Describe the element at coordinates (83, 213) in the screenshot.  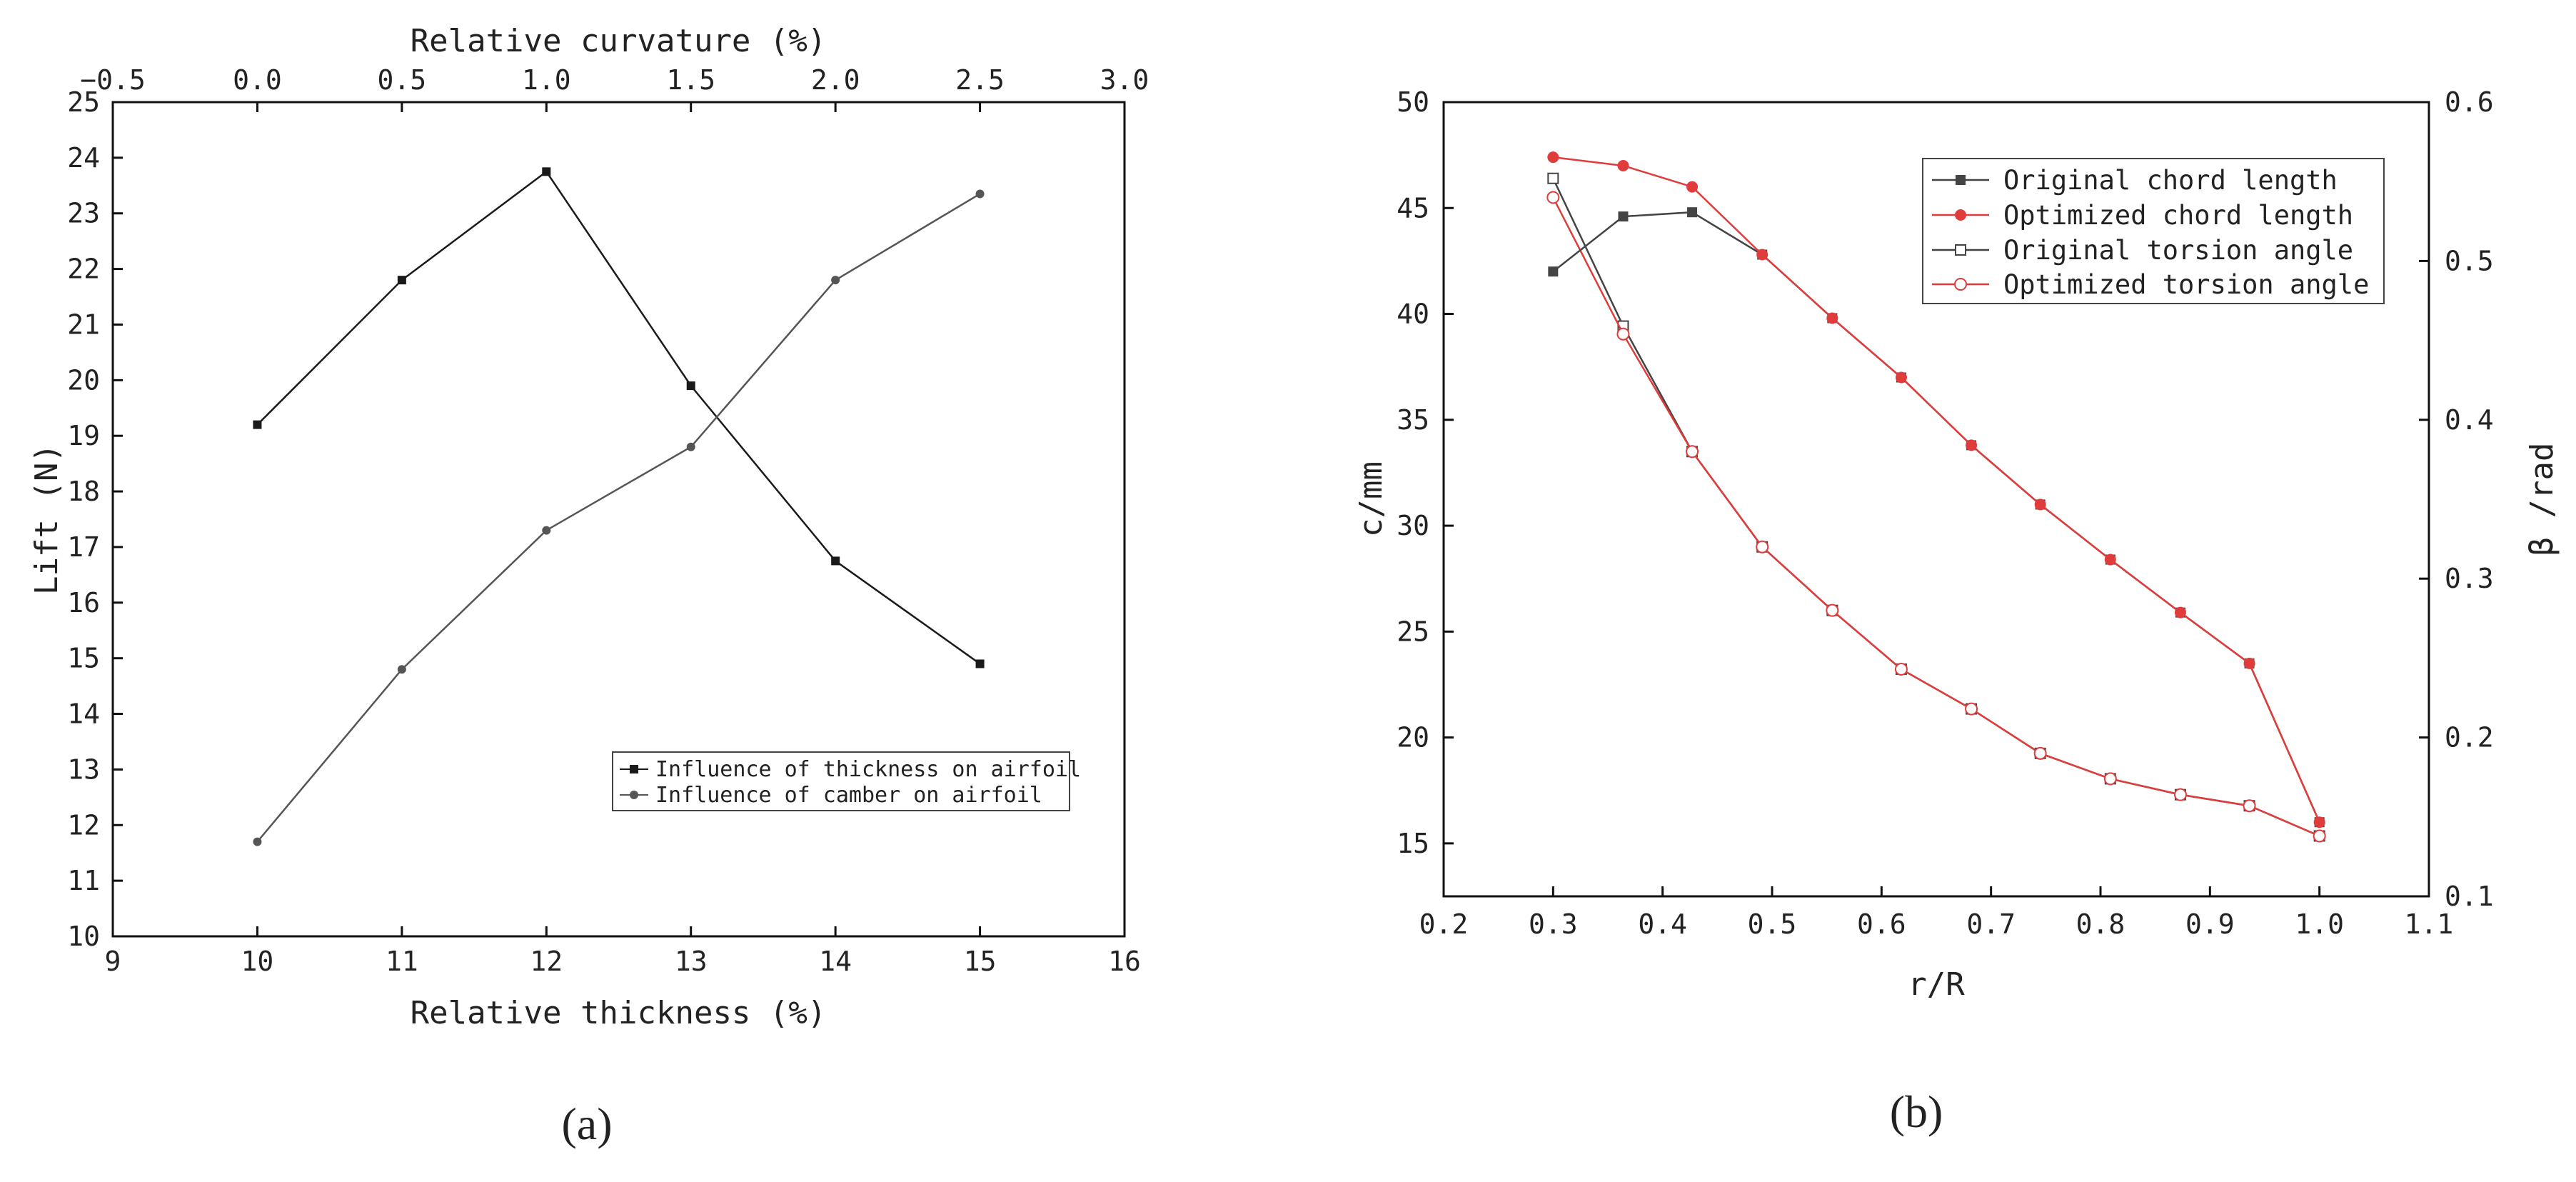
I see `y-tick-label: 23` at that location.